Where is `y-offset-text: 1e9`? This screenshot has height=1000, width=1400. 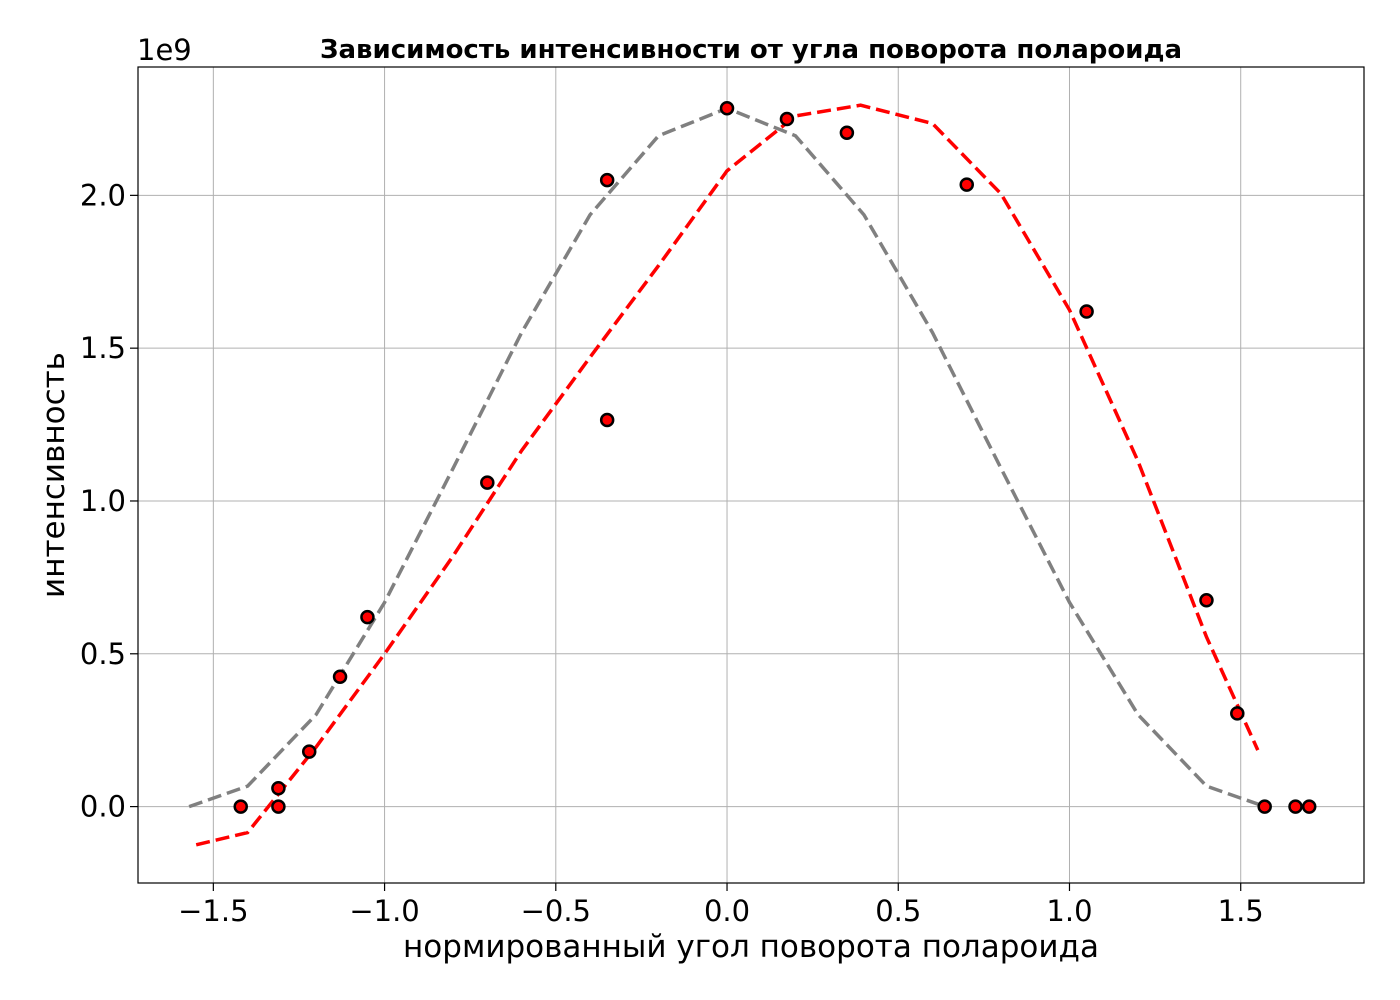 y-offset-text: 1e9 is located at coordinates (164, 50).